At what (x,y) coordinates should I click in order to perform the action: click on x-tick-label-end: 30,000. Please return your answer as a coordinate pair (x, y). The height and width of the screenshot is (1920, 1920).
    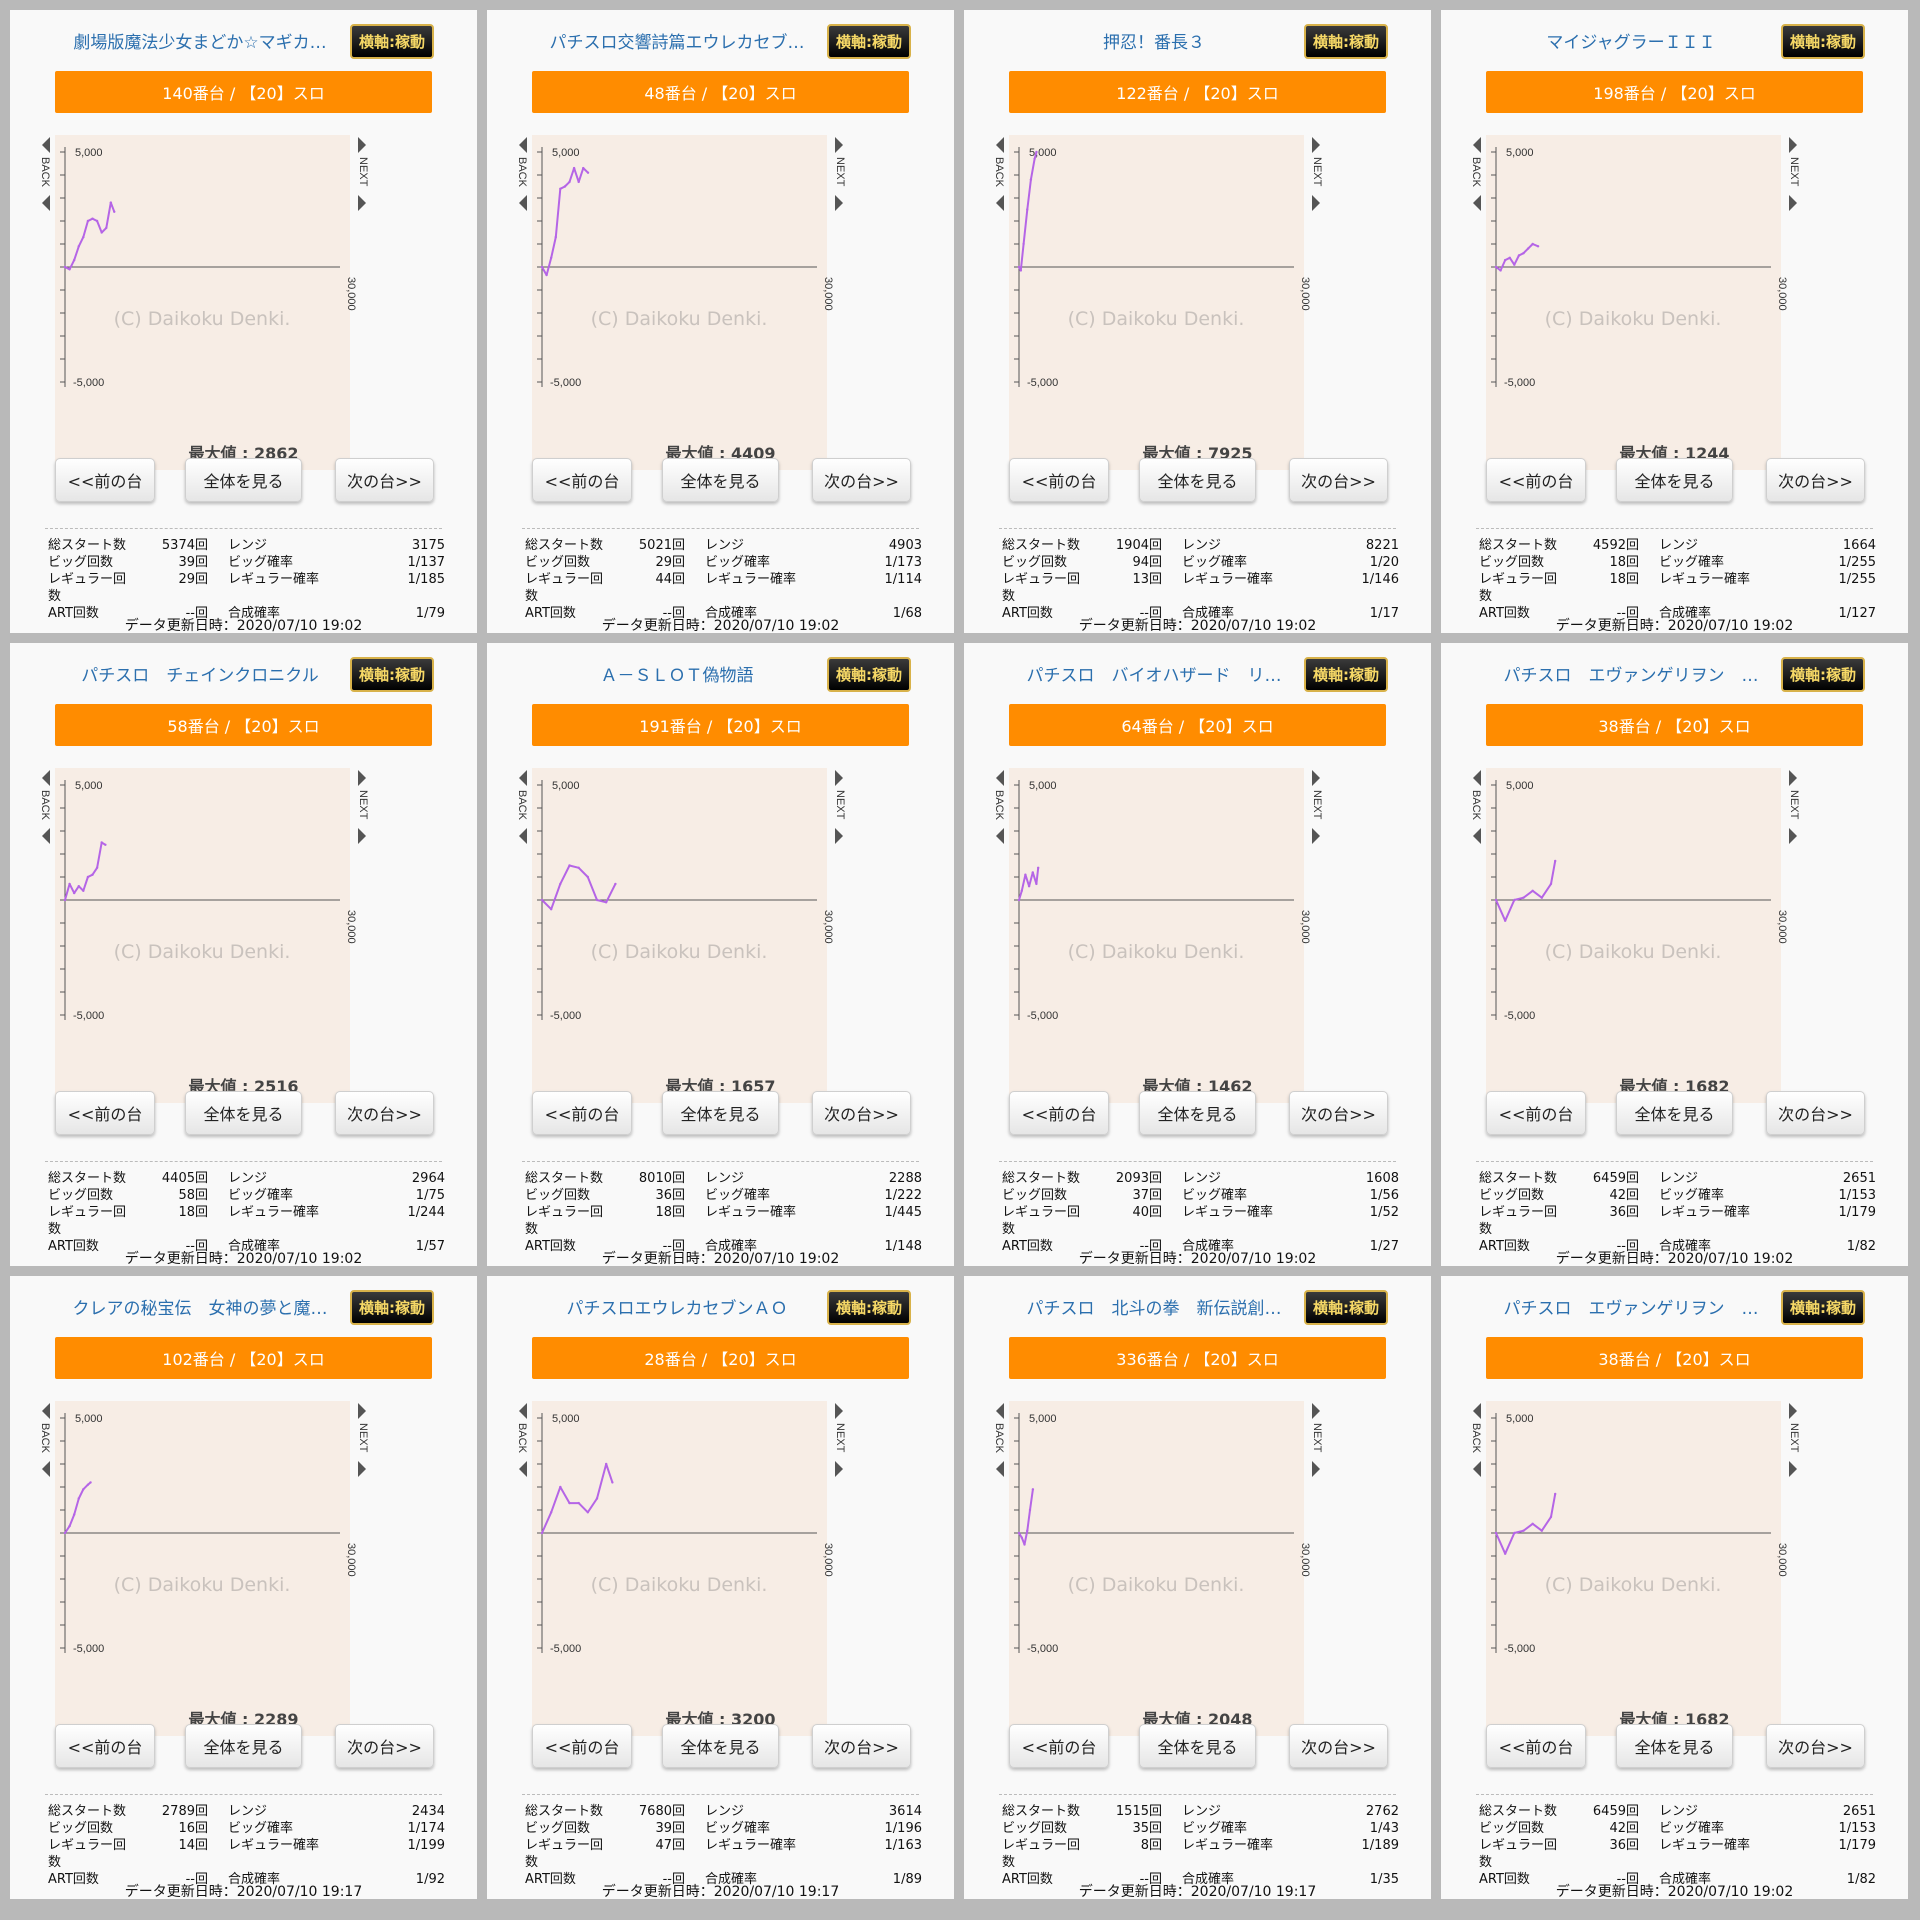
    Looking at the image, I should click on (828, 927).